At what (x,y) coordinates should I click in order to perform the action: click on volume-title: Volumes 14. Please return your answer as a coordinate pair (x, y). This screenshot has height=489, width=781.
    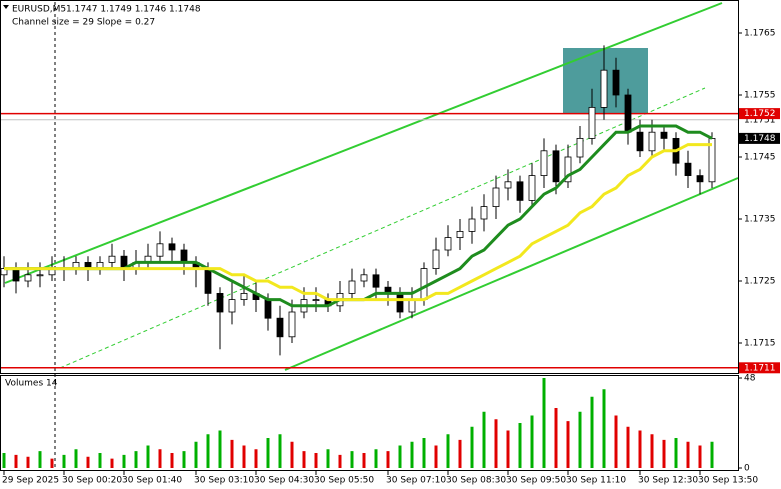
    Looking at the image, I should click on (31, 384).